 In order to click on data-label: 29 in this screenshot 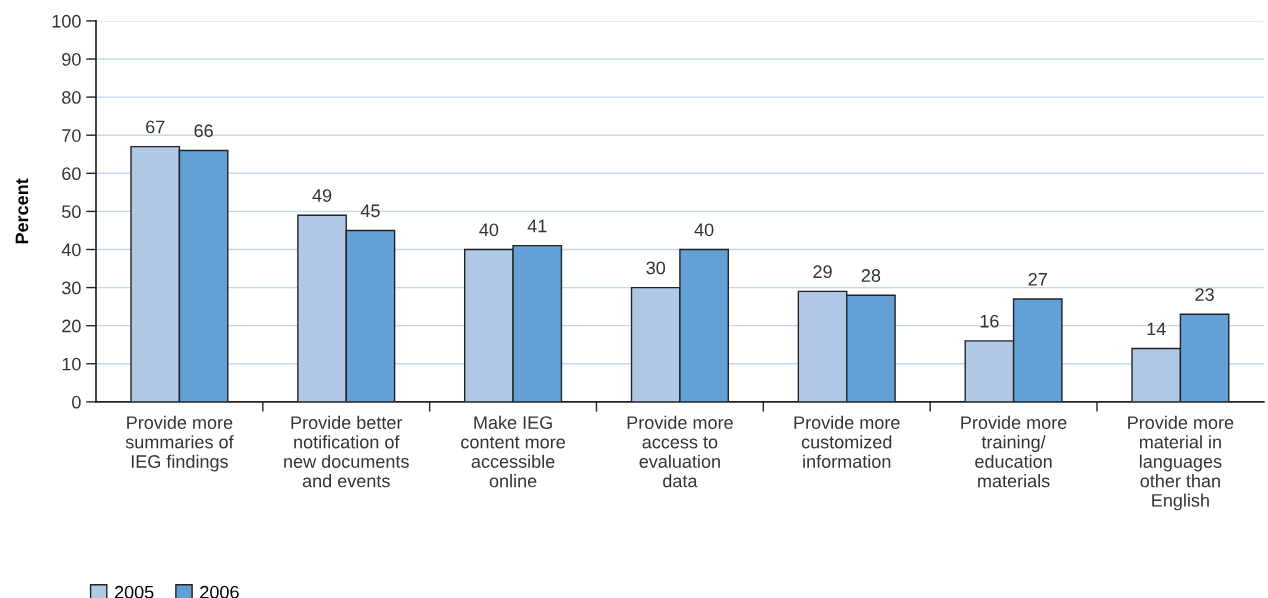, I will do `click(822, 272)`.